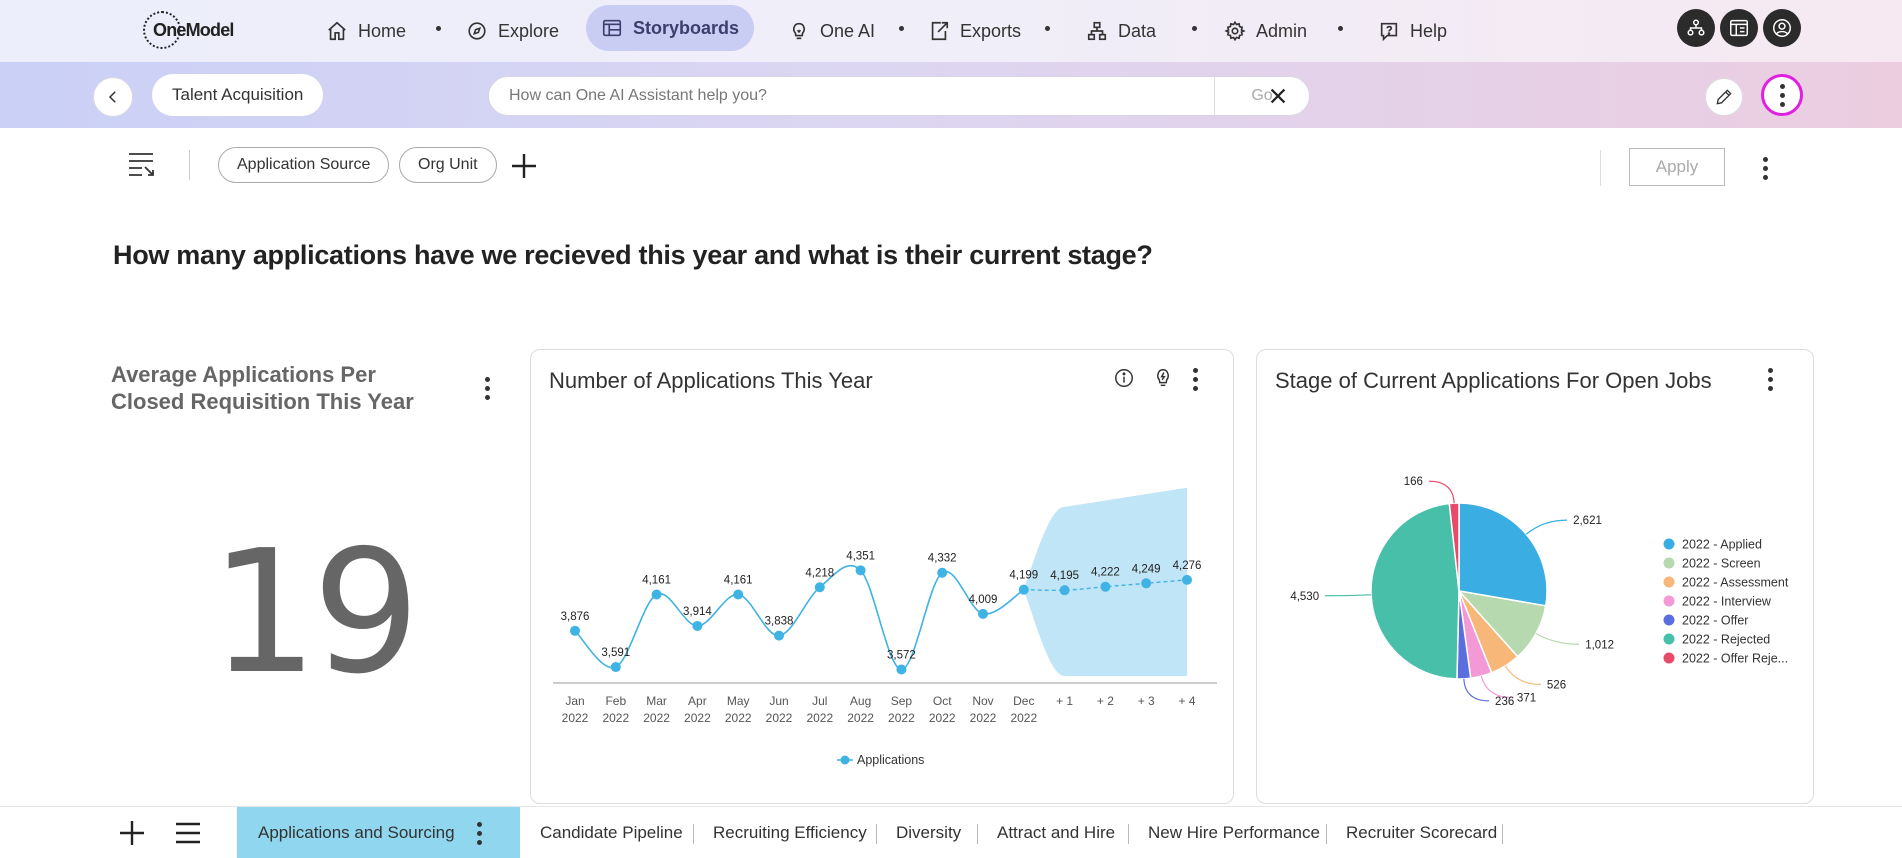 The height and width of the screenshot is (858, 1902). What do you see at coordinates (487, 388) in the screenshot?
I see `kpi-more-options-icon` at bounding box center [487, 388].